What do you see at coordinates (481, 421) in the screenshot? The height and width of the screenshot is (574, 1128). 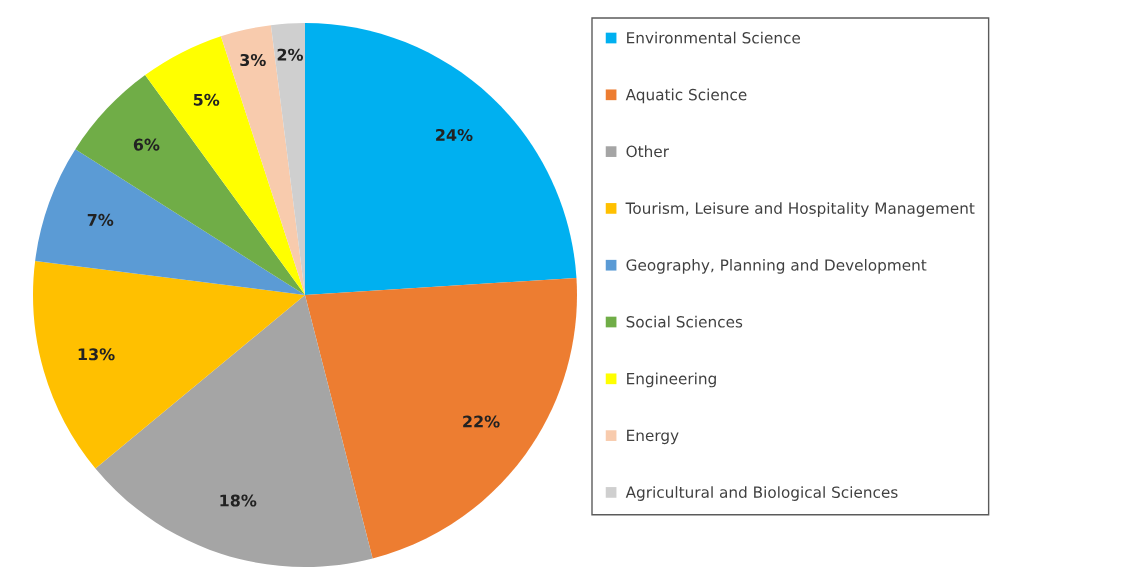 I see `data-label: 22%` at bounding box center [481, 421].